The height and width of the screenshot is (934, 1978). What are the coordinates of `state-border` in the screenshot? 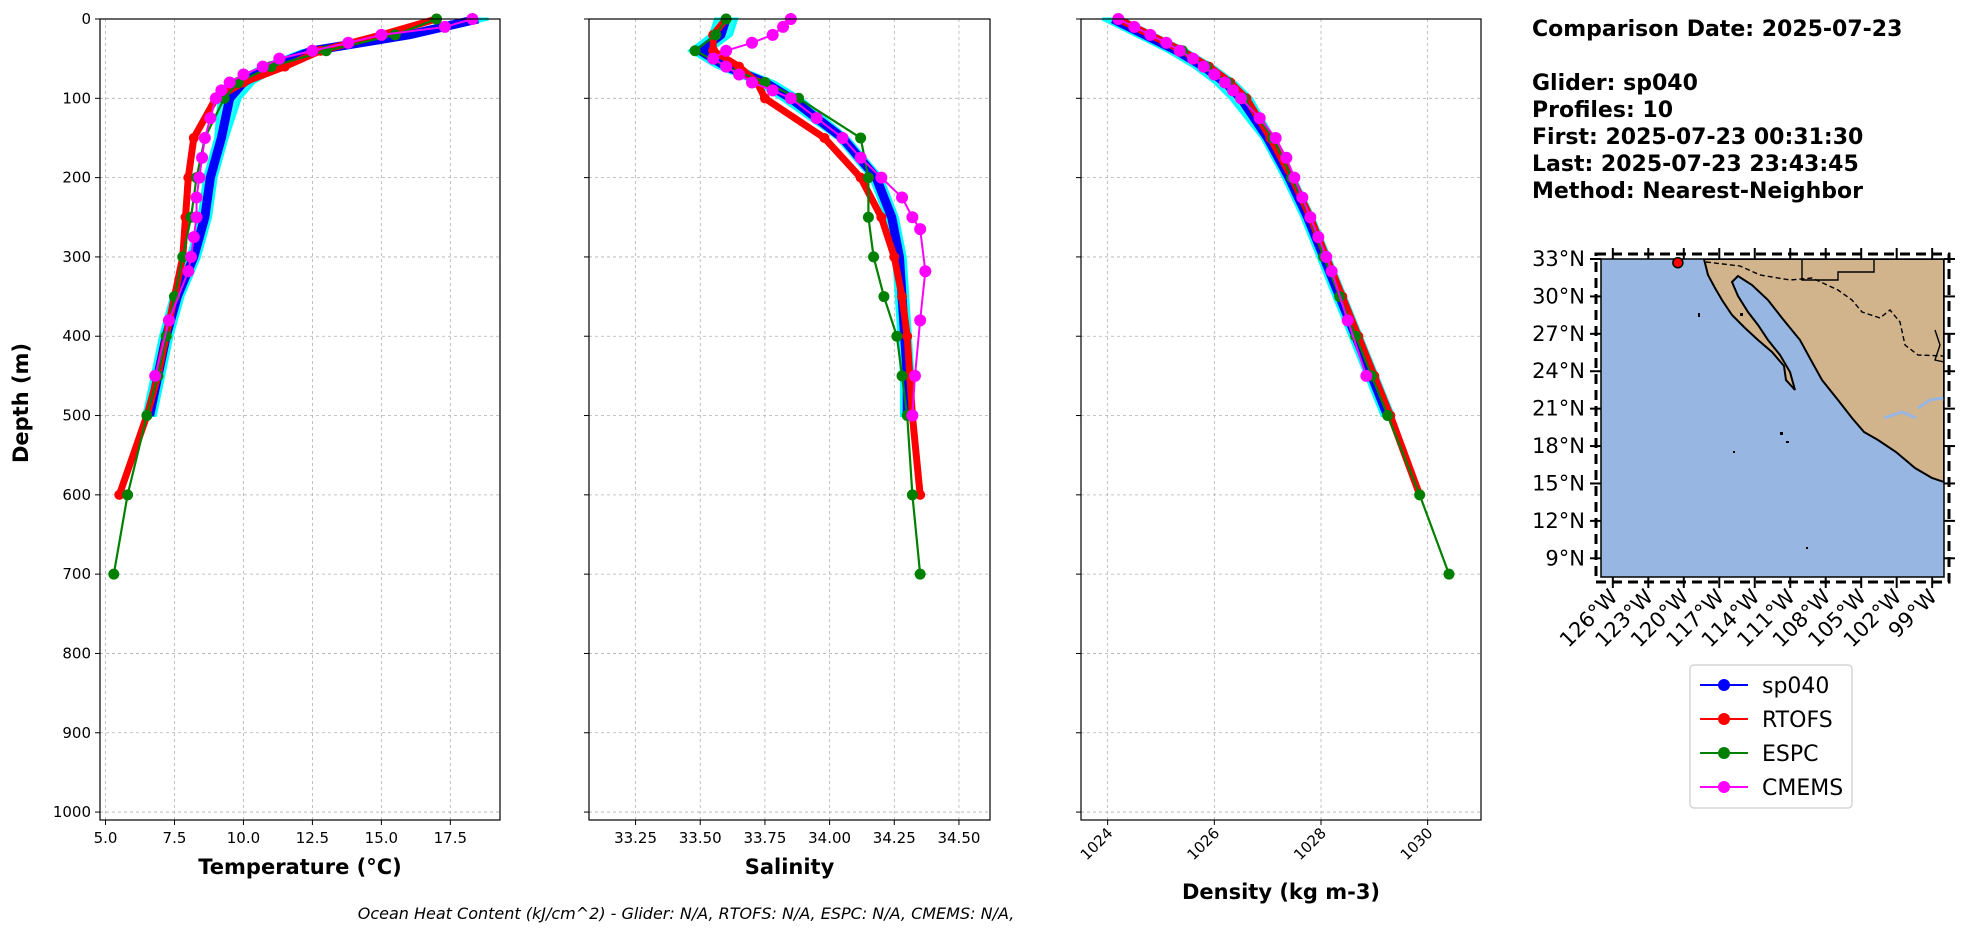 It's located at (1838, 270).